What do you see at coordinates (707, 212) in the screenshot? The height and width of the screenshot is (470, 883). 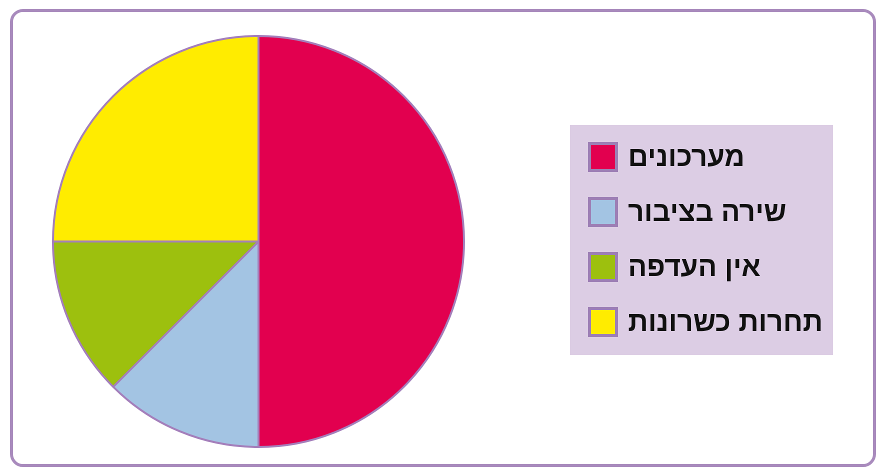 I see `legend-label: שירה בציבור` at bounding box center [707, 212].